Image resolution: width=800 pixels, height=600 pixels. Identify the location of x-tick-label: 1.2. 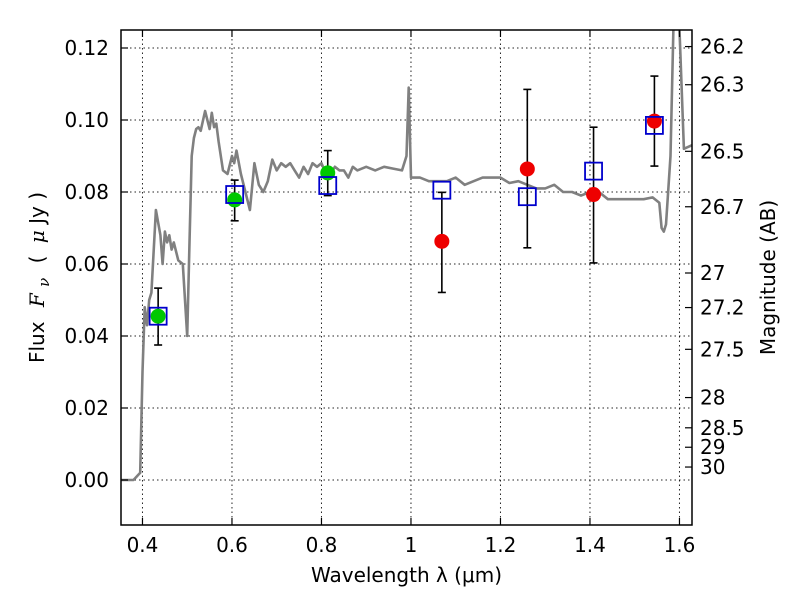
(501, 545).